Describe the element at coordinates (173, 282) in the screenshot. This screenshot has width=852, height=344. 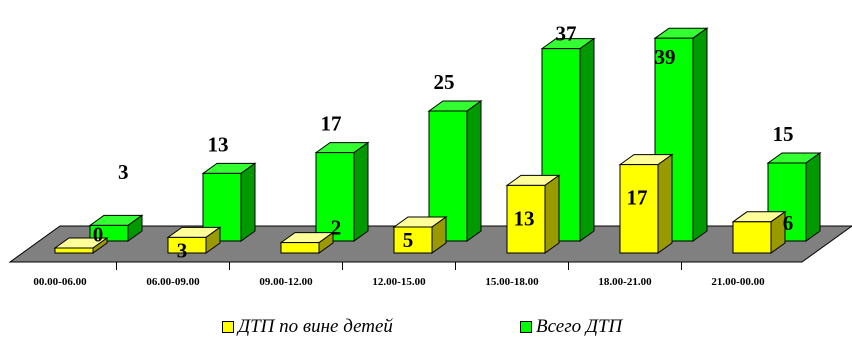
I see `category-tick-label: 06.00-09.00` at that location.